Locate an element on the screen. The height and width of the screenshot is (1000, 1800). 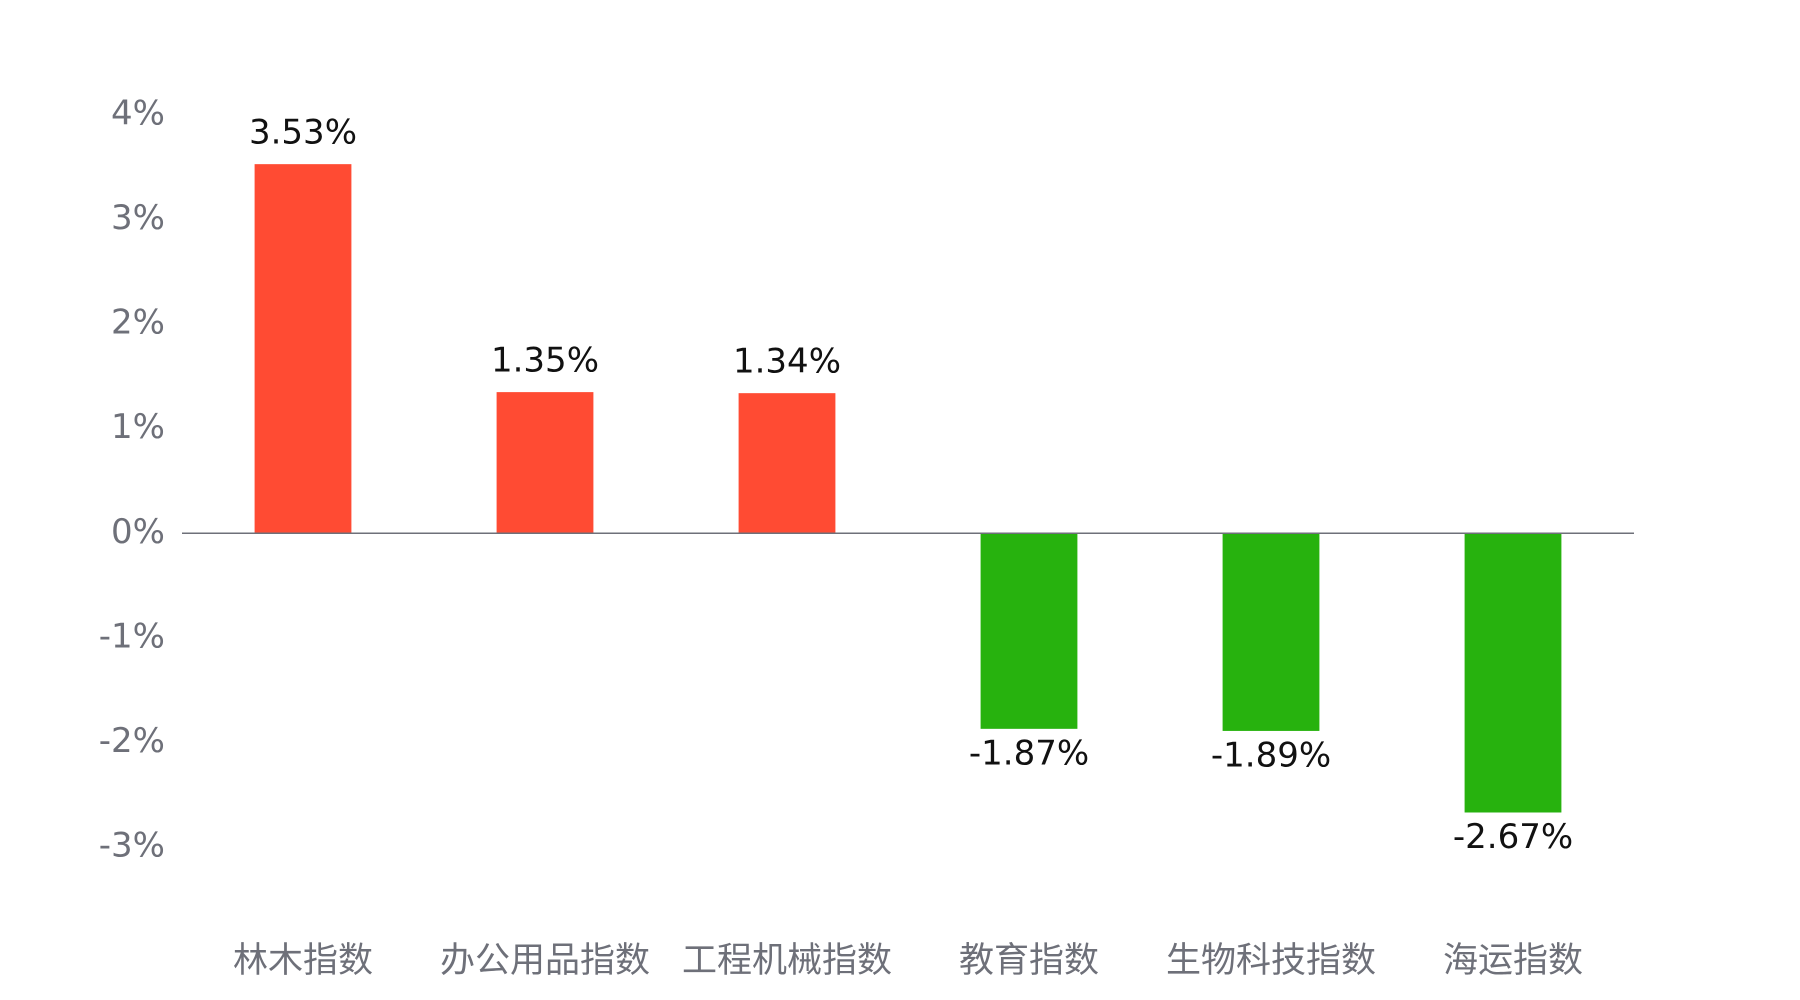
x-tick-label: 海运指数 is located at coordinates (1513, 961).